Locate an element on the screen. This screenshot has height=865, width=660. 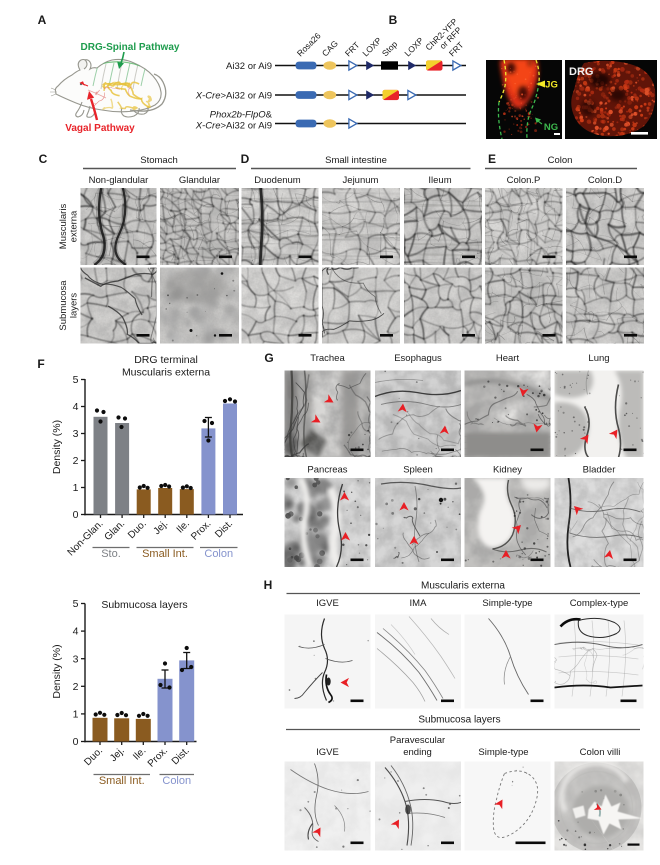
svg-text: Phox2b-FlpO& is located at coordinates (241, 115).